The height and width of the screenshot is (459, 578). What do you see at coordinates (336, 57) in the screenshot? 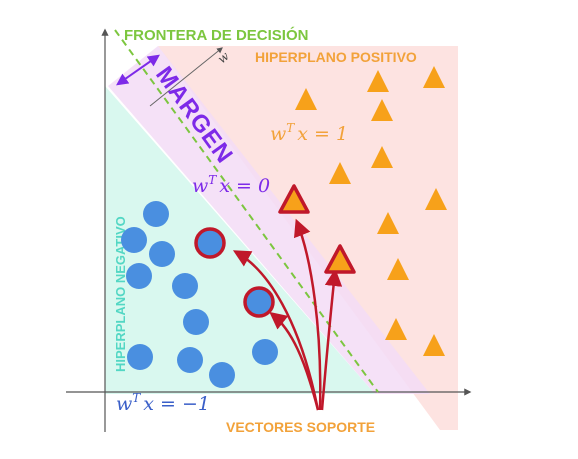
I see `positive-hyperplane-label: HIPERPLANO POSITIVO` at bounding box center [336, 57].